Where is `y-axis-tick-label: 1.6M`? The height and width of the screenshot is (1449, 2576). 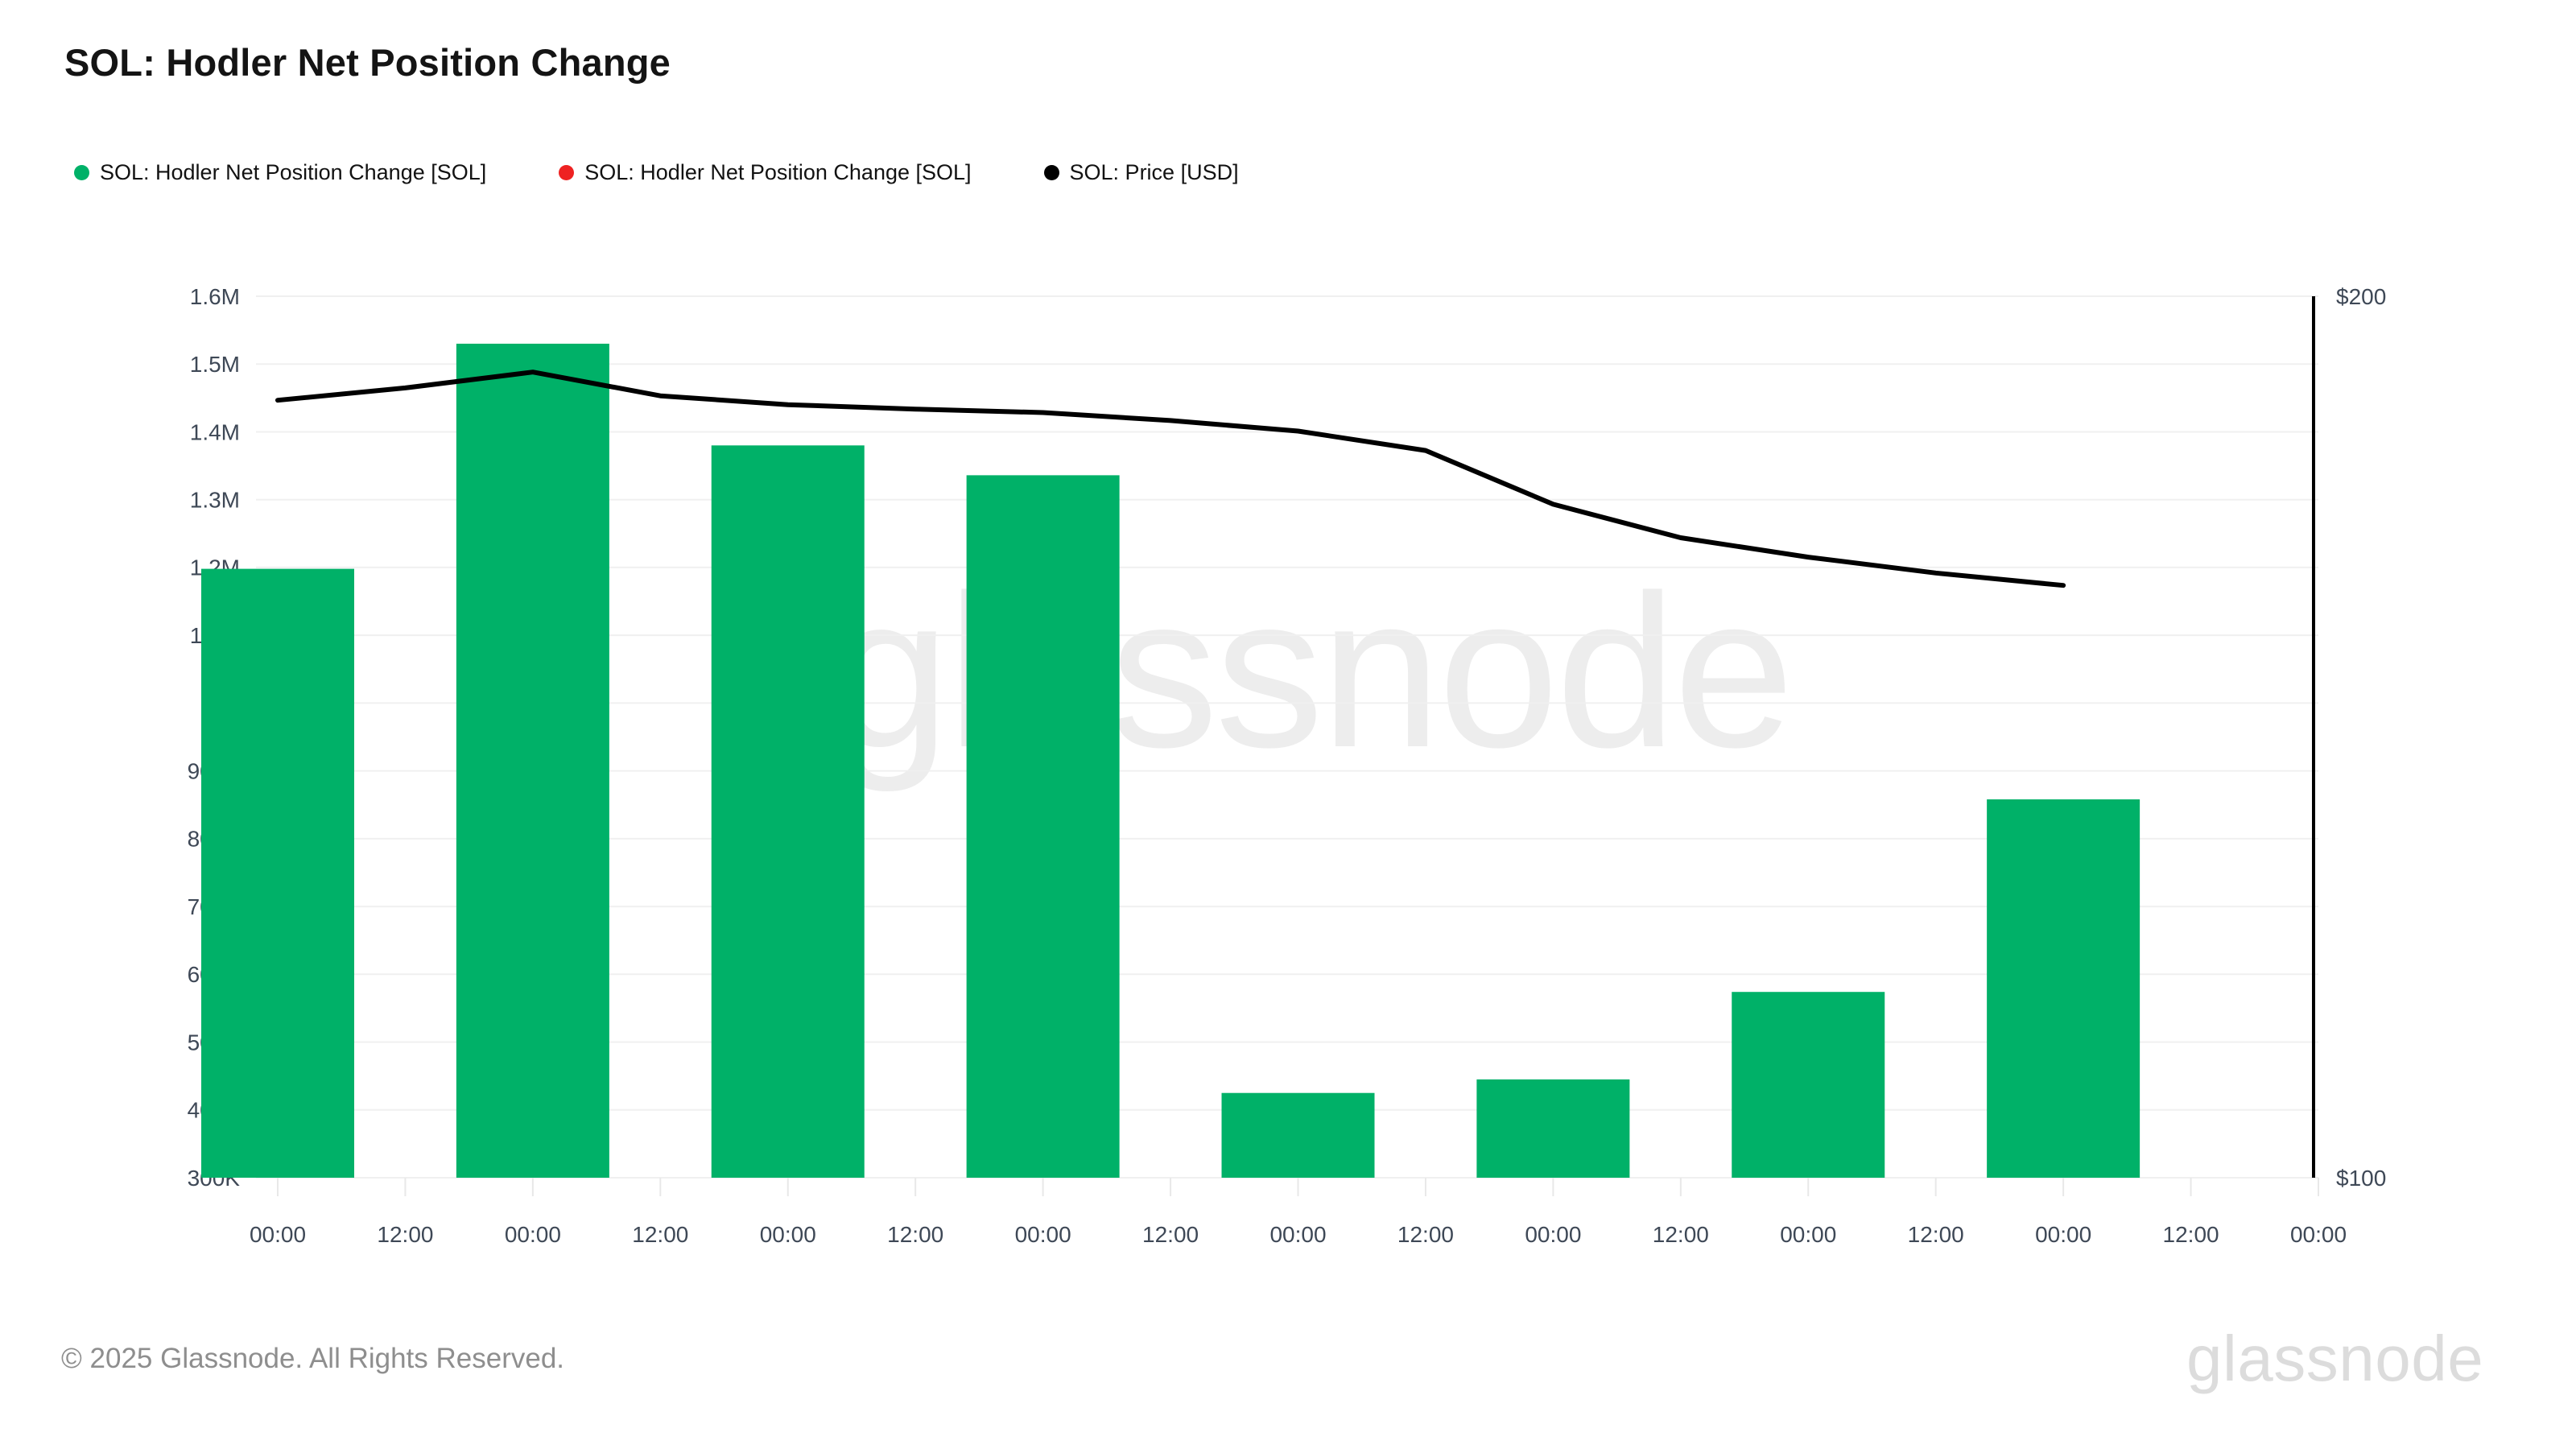
y-axis-tick-label: 1.6M is located at coordinates (215, 296).